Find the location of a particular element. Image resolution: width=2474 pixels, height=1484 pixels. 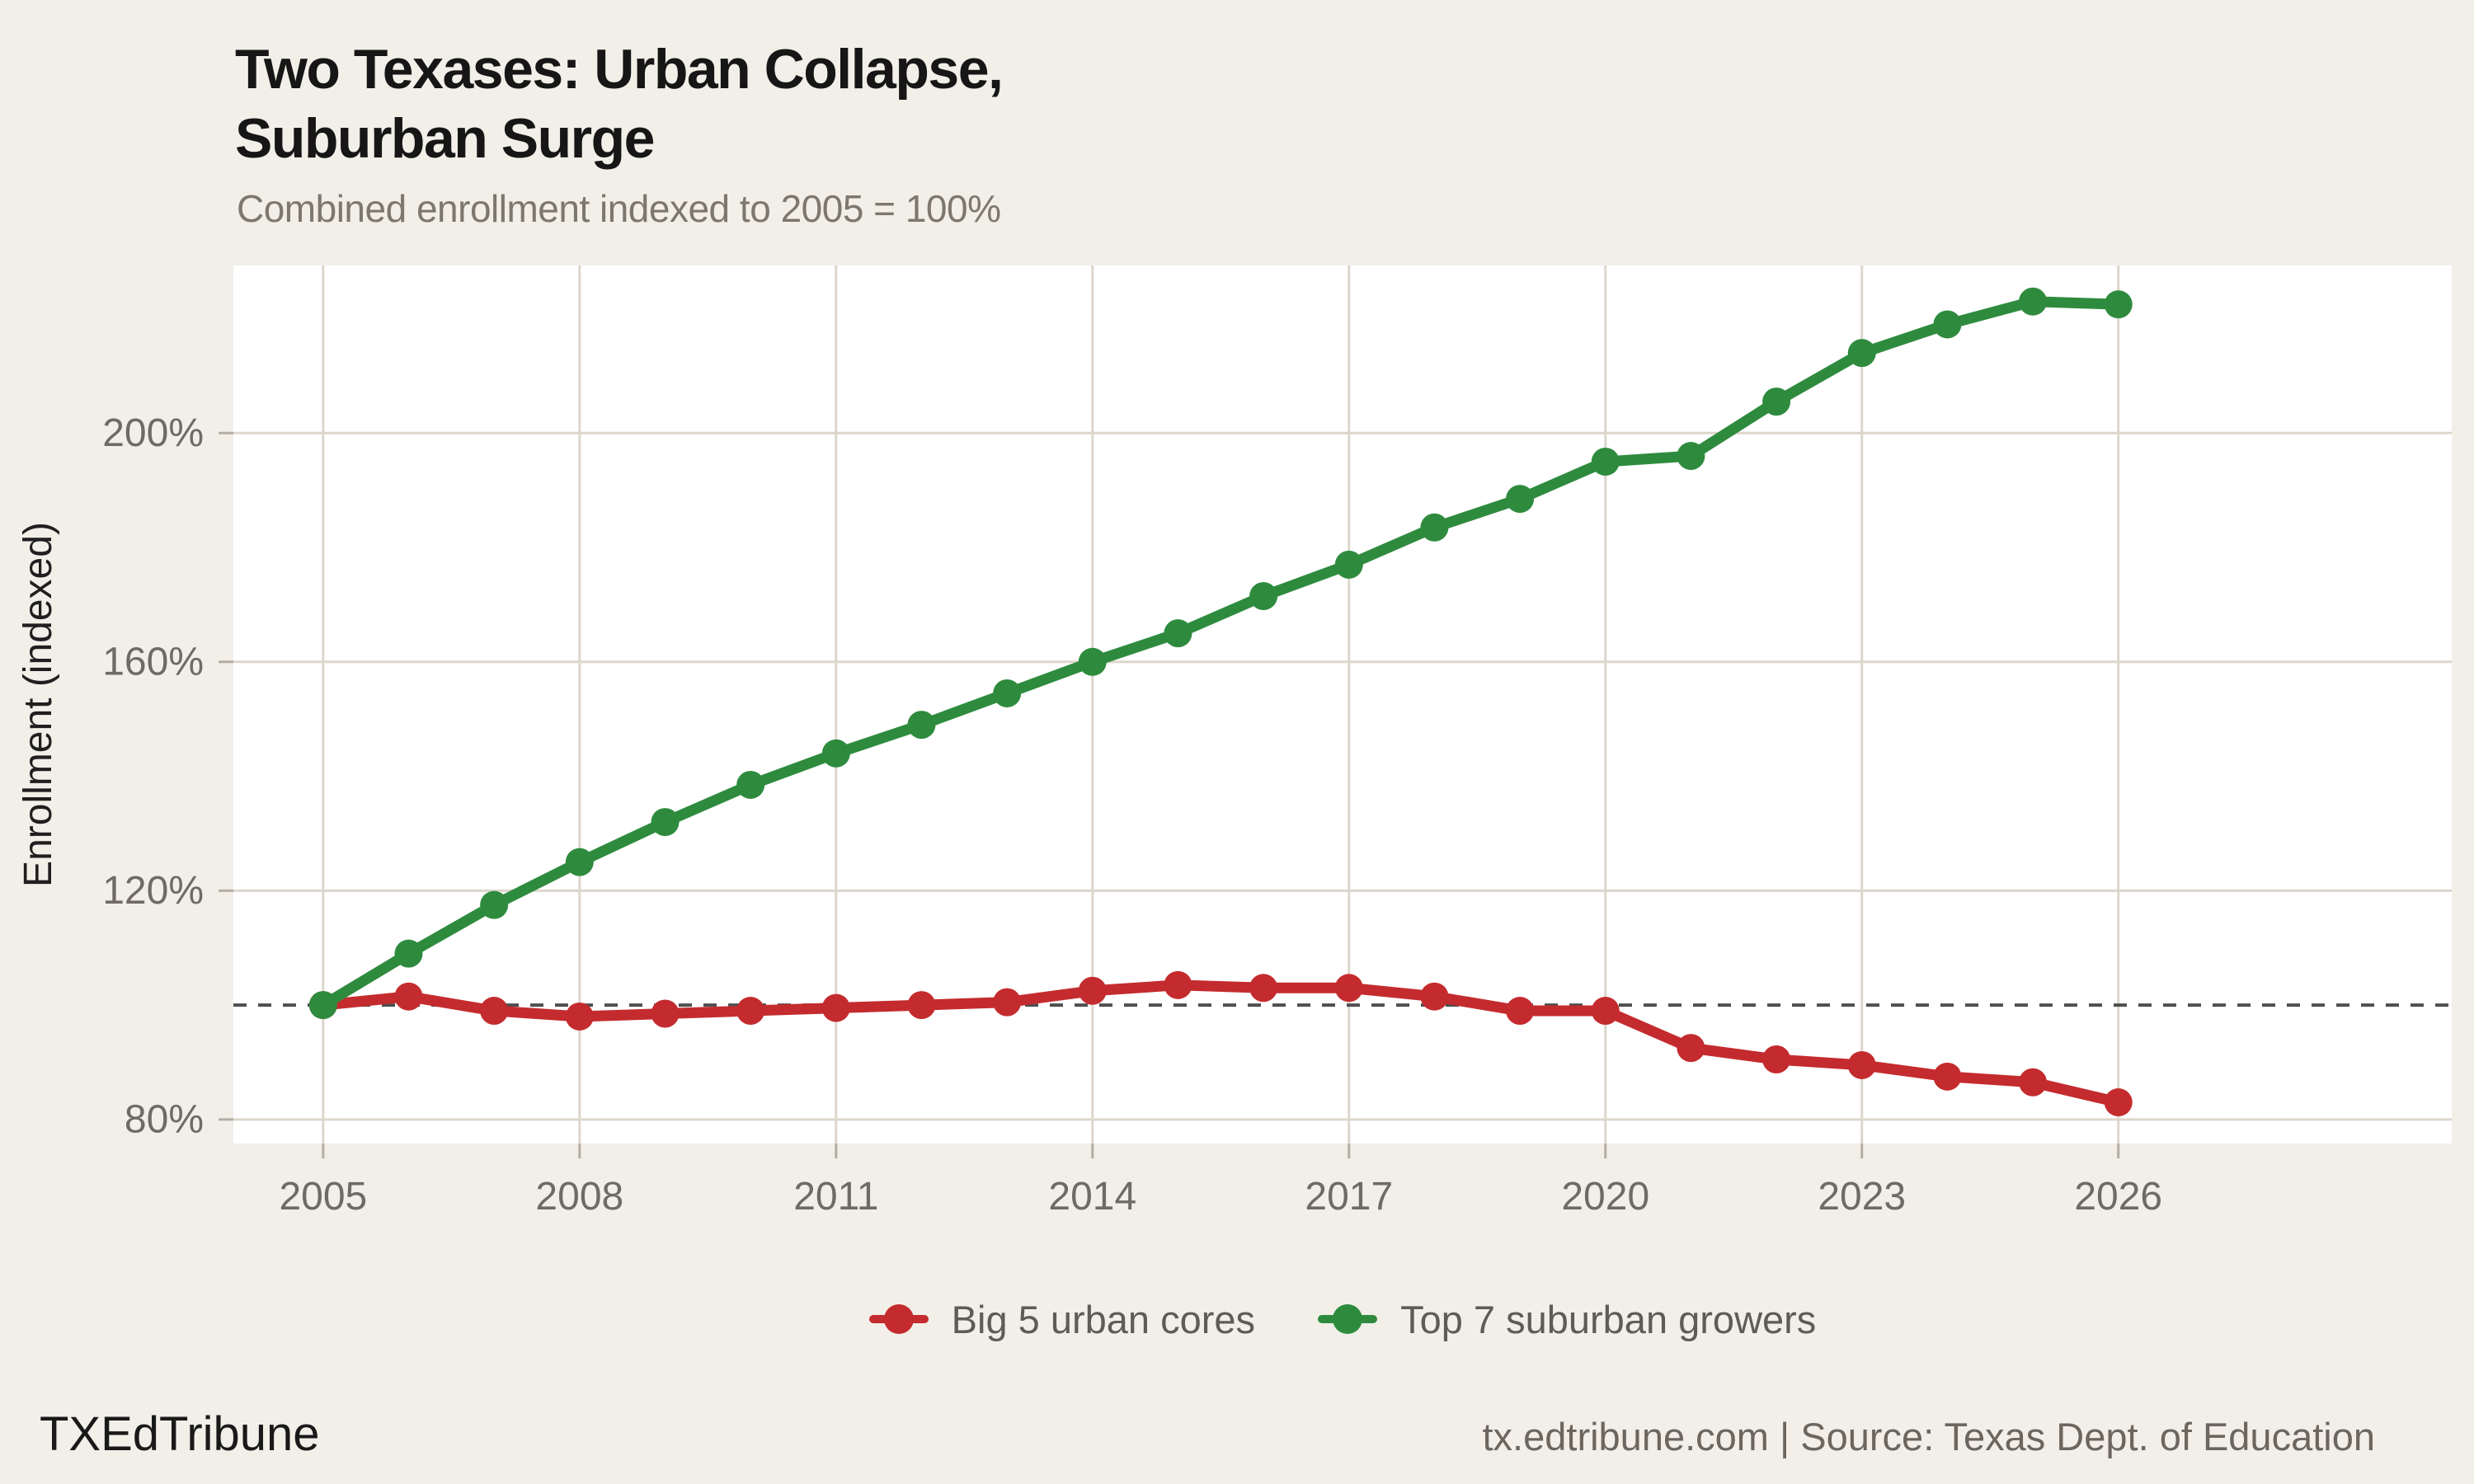

footer: TXEdTribune tx.edtribune.com | Source is located at coordinates (1207, 1434).